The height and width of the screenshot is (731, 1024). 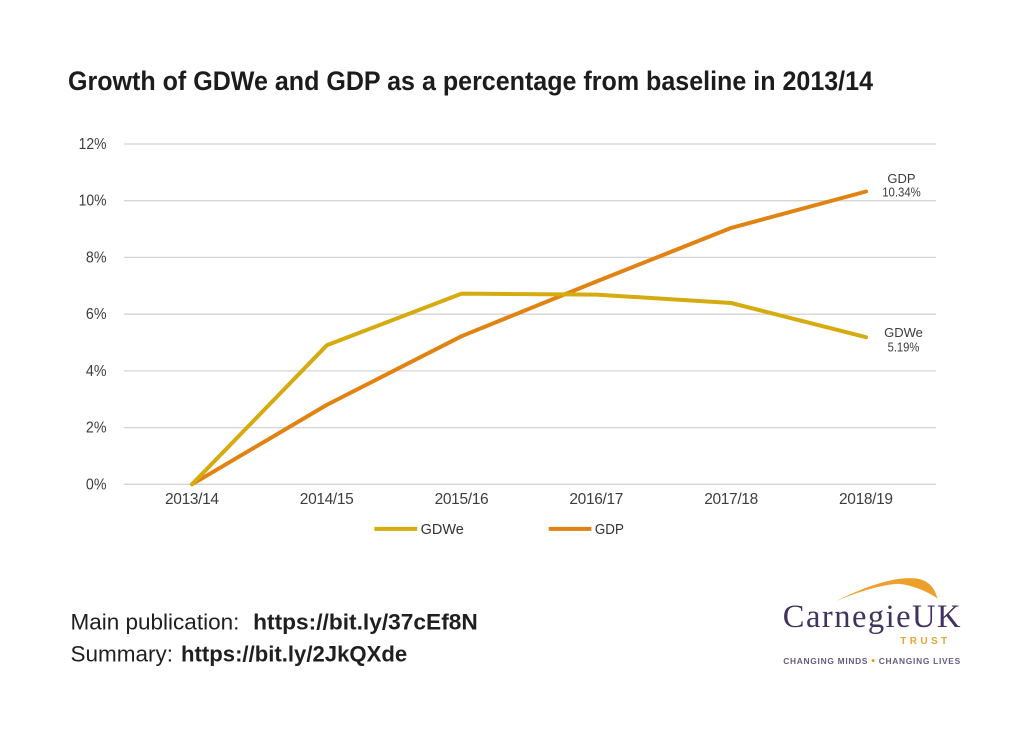 What do you see at coordinates (872, 617) in the screenshot?
I see `svg-text: CarnegieUK` at bounding box center [872, 617].